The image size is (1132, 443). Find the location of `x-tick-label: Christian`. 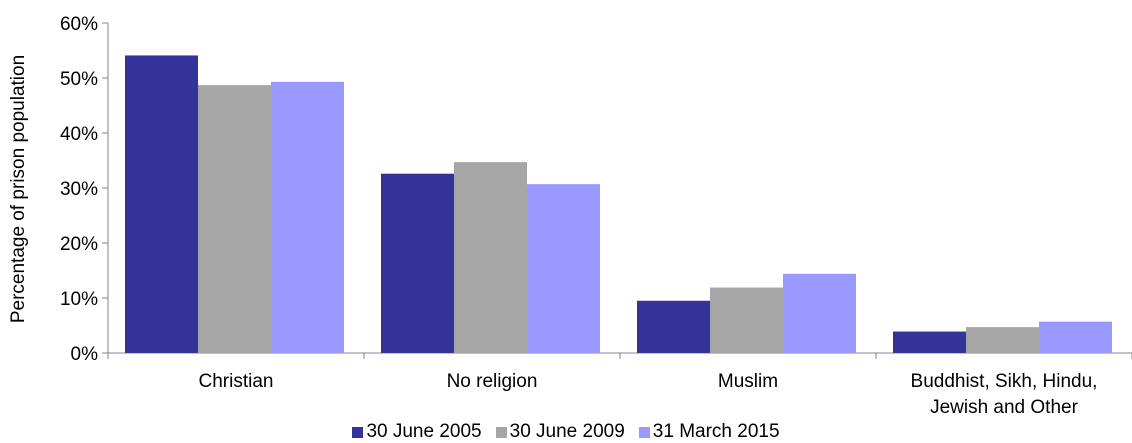

x-tick-label: Christian is located at coordinates (236, 381).